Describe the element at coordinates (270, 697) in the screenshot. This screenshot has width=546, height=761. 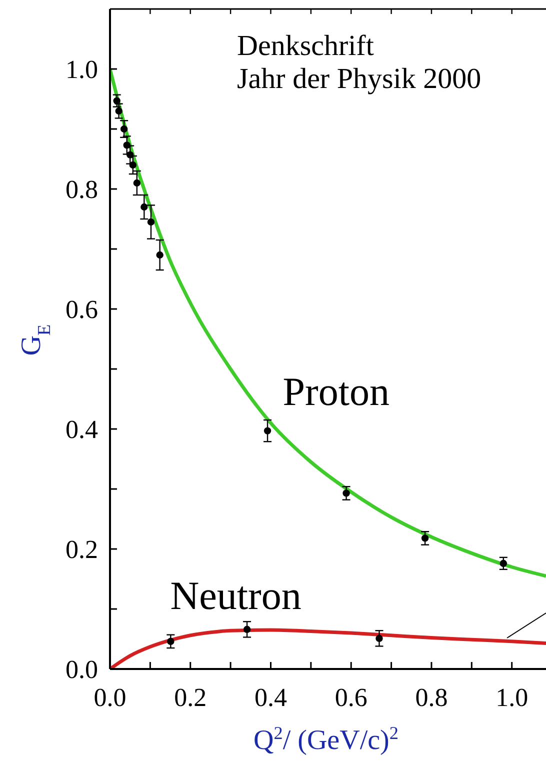
I see `x-tick-label: 0.4` at that location.